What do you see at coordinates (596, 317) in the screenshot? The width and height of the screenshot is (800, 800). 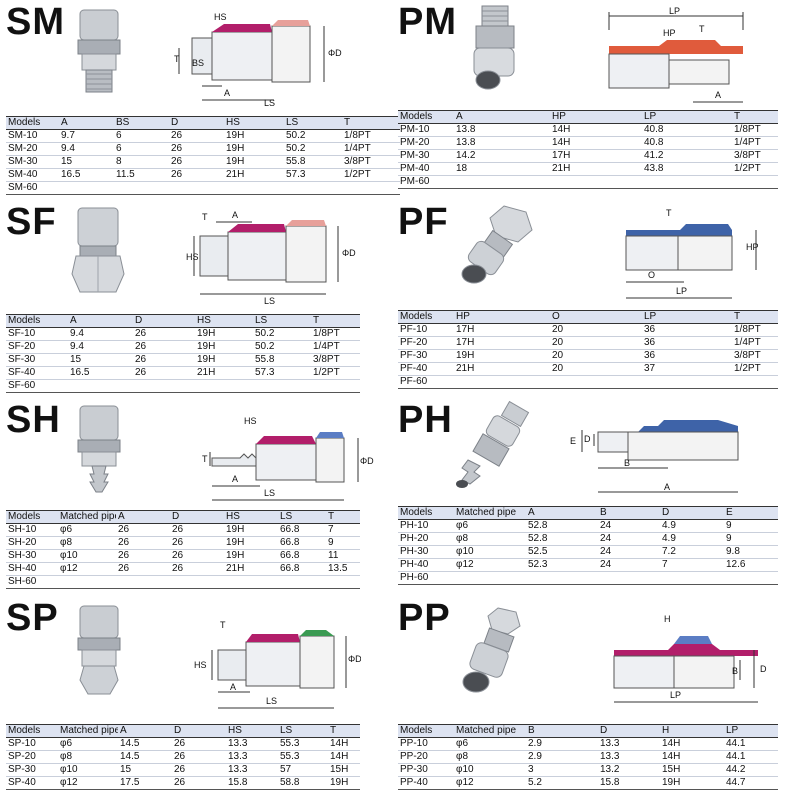 I see `column-header: O` at bounding box center [596, 317].